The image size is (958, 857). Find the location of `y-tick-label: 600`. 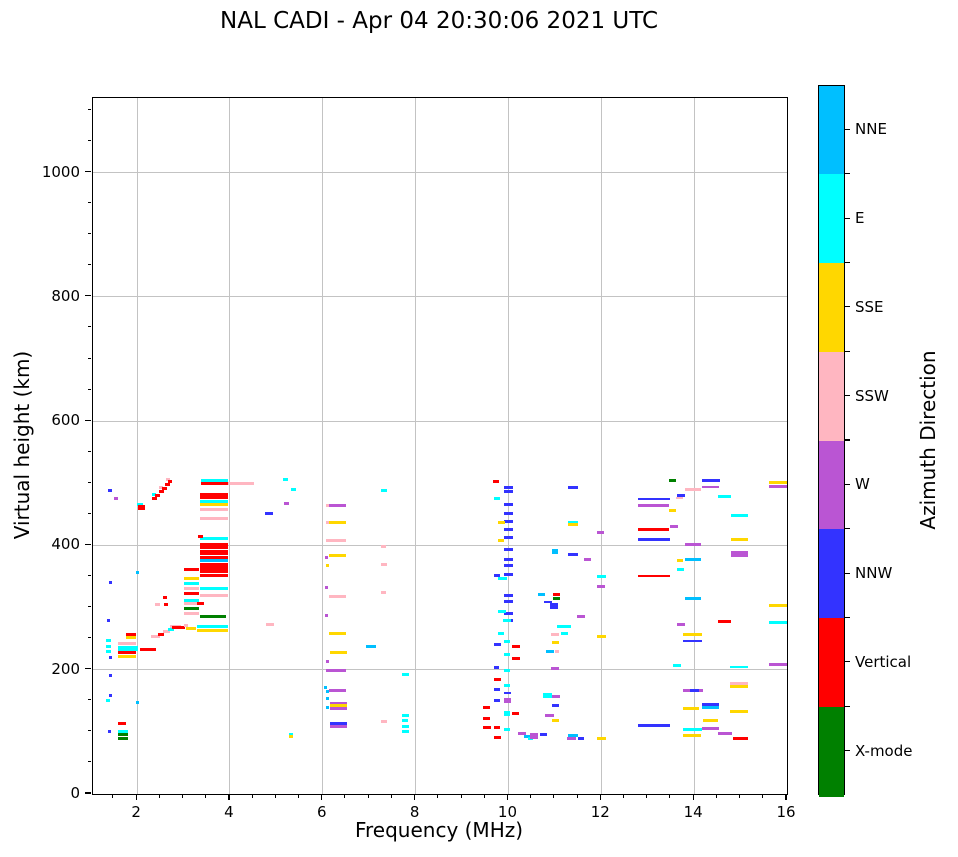

y-tick-label: 600 is located at coordinates (65, 420).